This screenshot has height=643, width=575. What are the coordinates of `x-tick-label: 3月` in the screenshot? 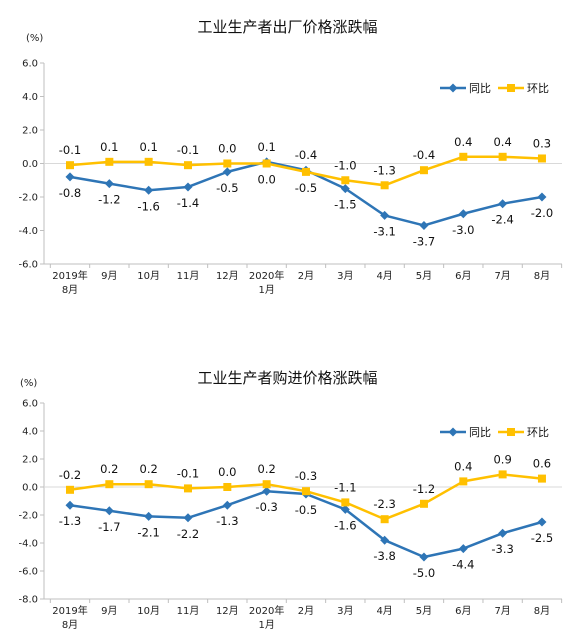 It's located at (345, 611).